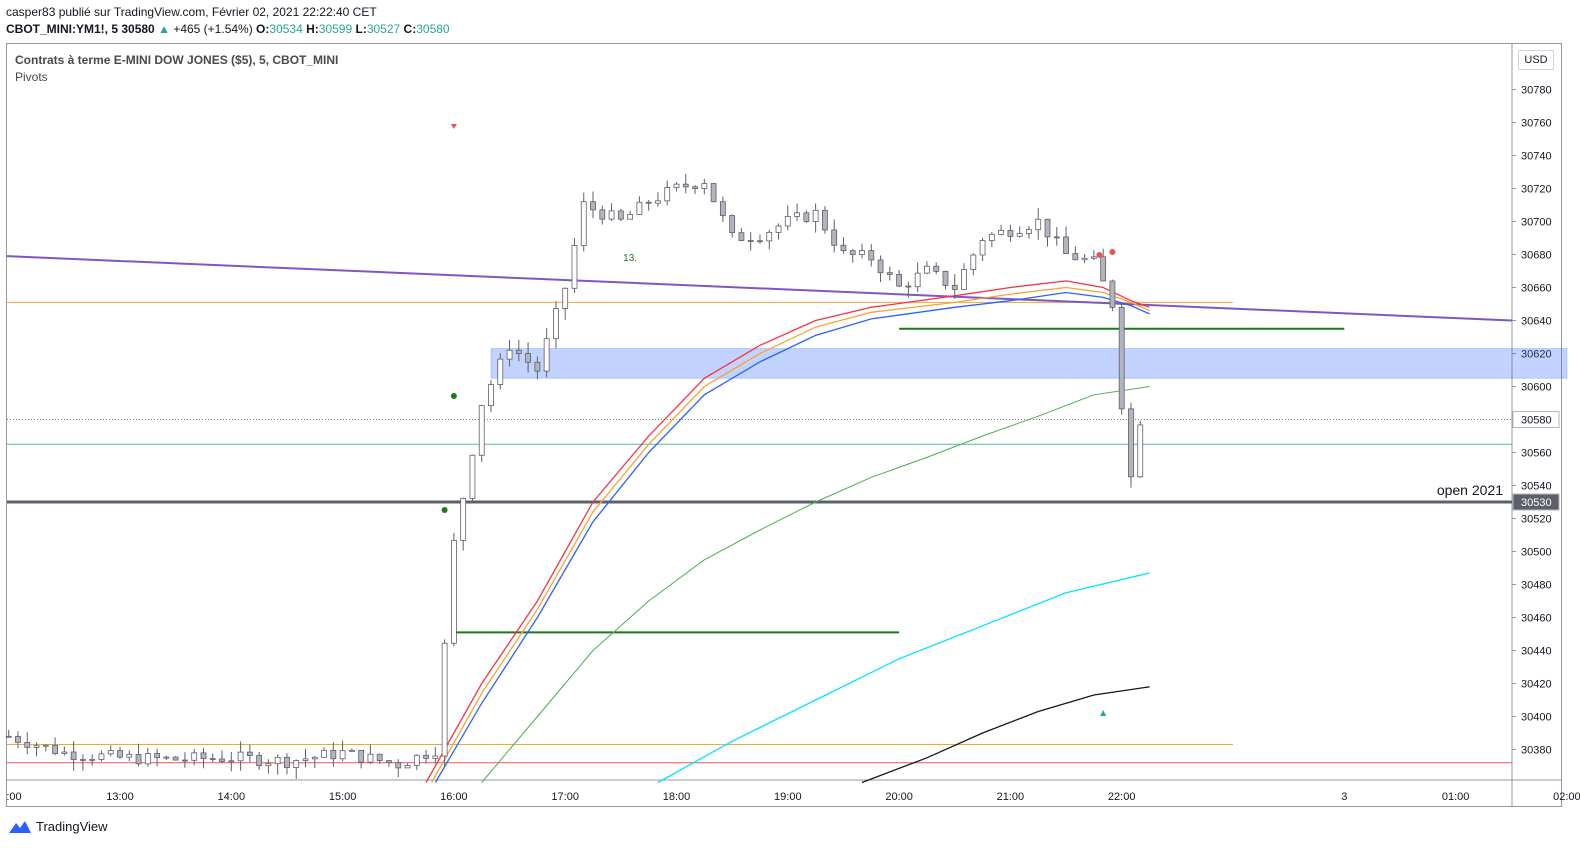  What do you see at coordinates (263, 29) in the screenshot?
I see `open-label: O:` at bounding box center [263, 29].